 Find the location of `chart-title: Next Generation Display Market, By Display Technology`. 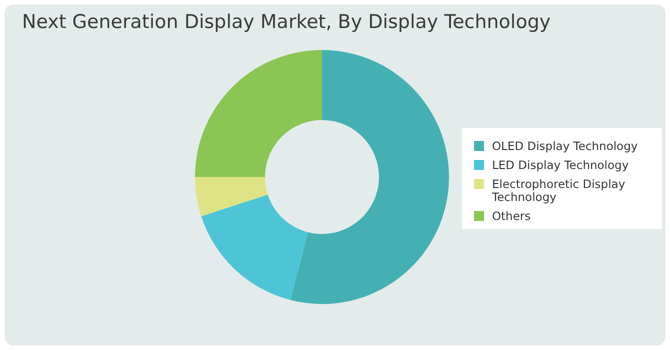

chart-title: Next Generation Display Market, By Display Technology is located at coordinates (286, 22).